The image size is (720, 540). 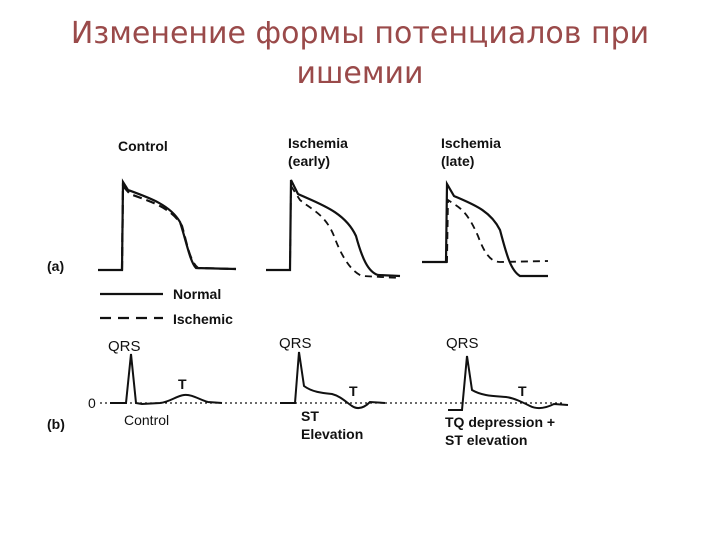 What do you see at coordinates (309, 161) in the screenshot?
I see `label-ischemia-early-2: (early)` at bounding box center [309, 161].